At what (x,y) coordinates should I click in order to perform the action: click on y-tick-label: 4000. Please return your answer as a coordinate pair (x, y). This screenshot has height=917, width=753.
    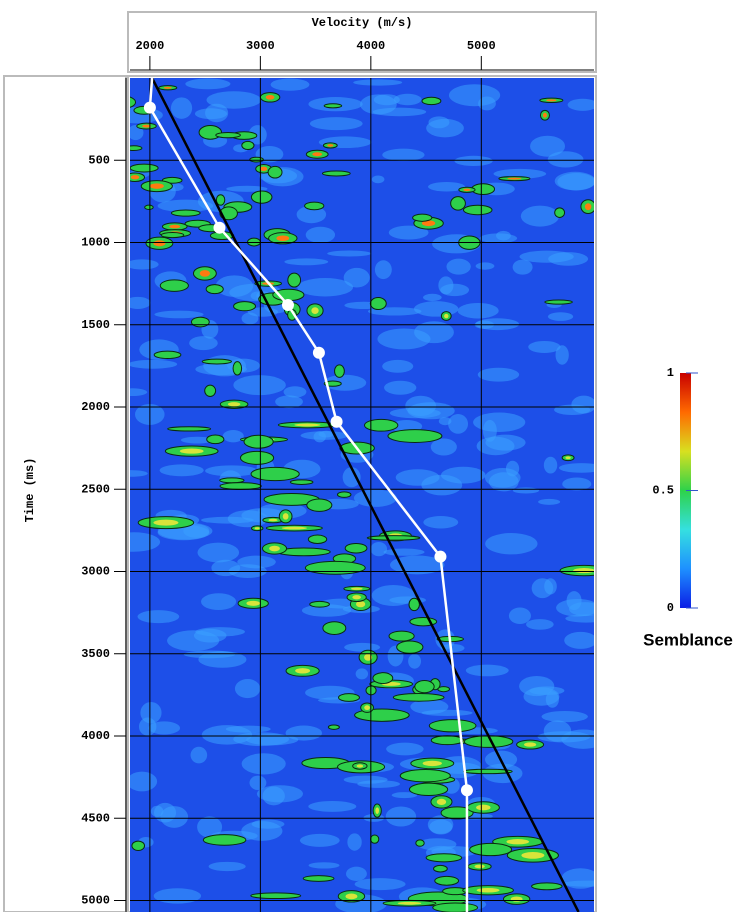
    Looking at the image, I should click on (95, 736).